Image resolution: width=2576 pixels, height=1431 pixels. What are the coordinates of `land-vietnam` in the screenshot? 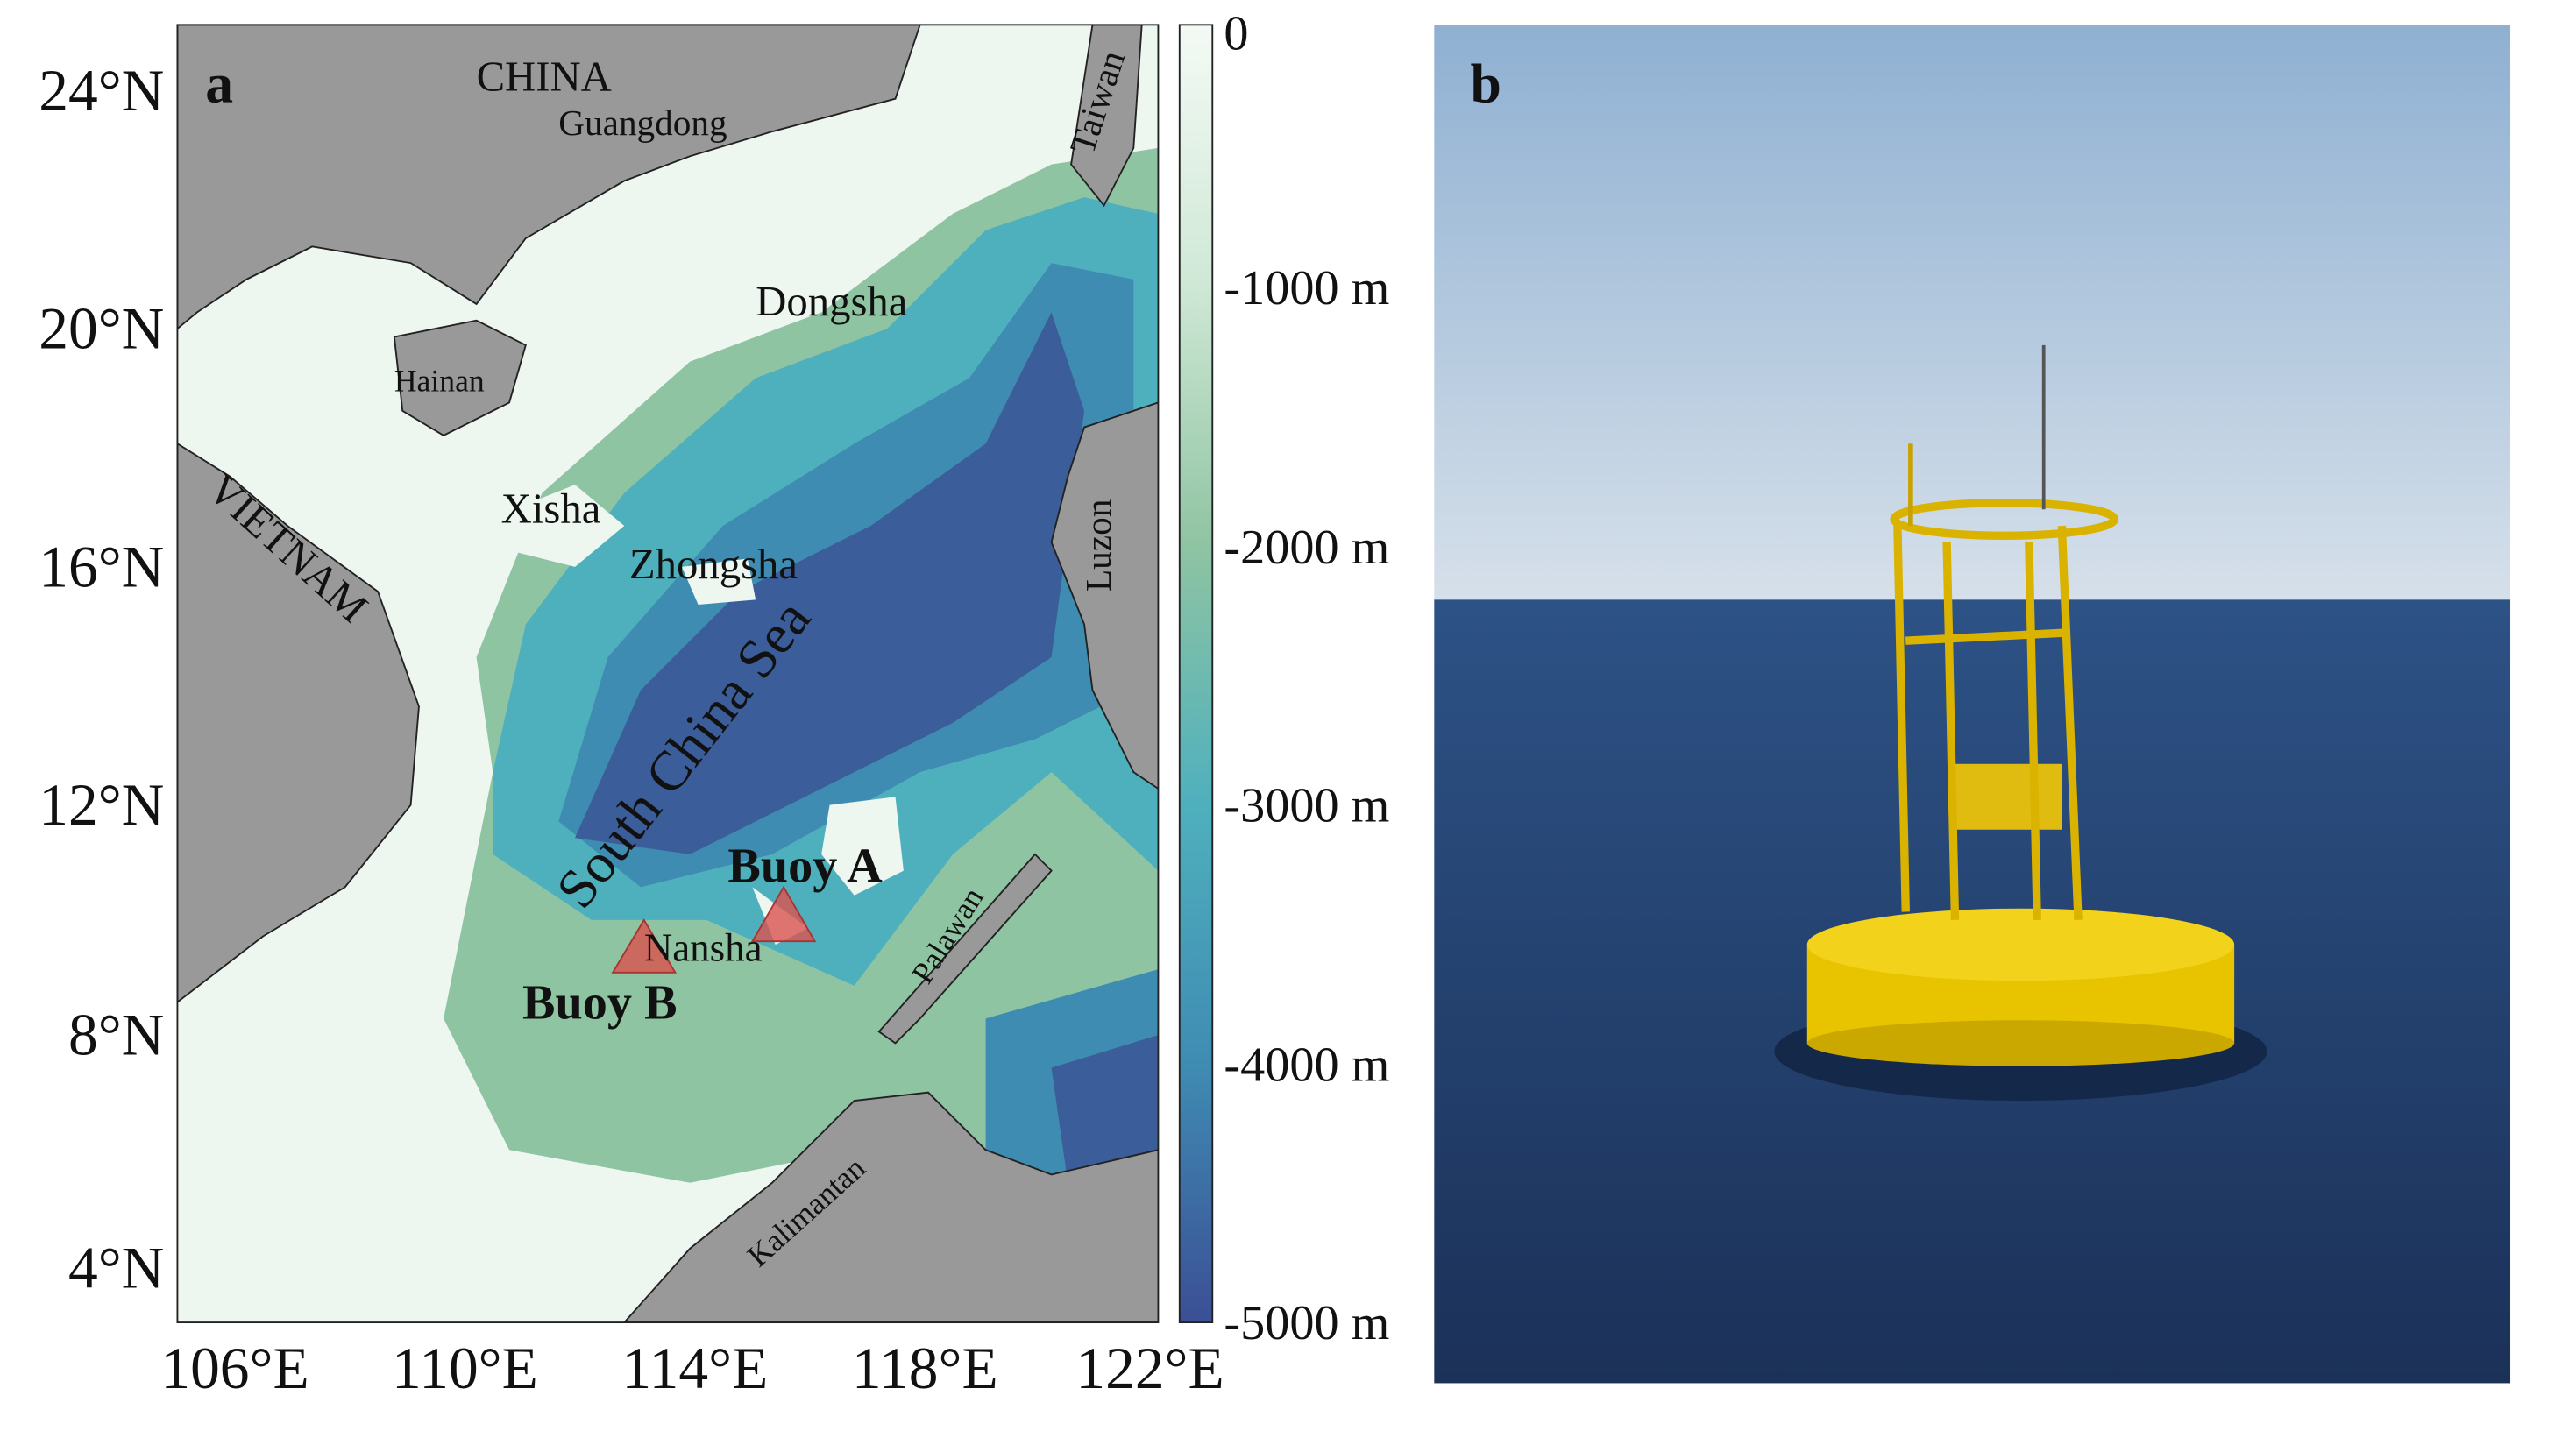 It's located at (298, 723).